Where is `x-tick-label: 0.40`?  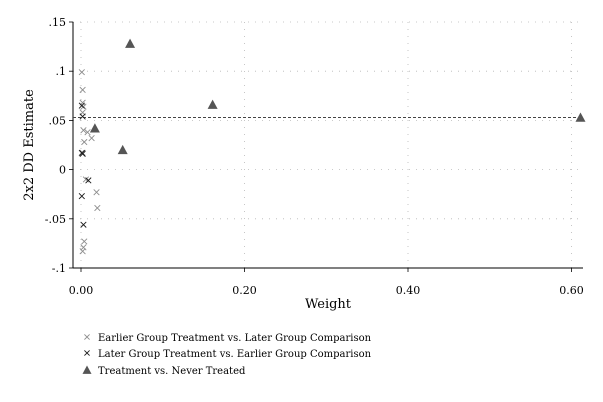 x-tick-label: 0.40 is located at coordinates (408, 290).